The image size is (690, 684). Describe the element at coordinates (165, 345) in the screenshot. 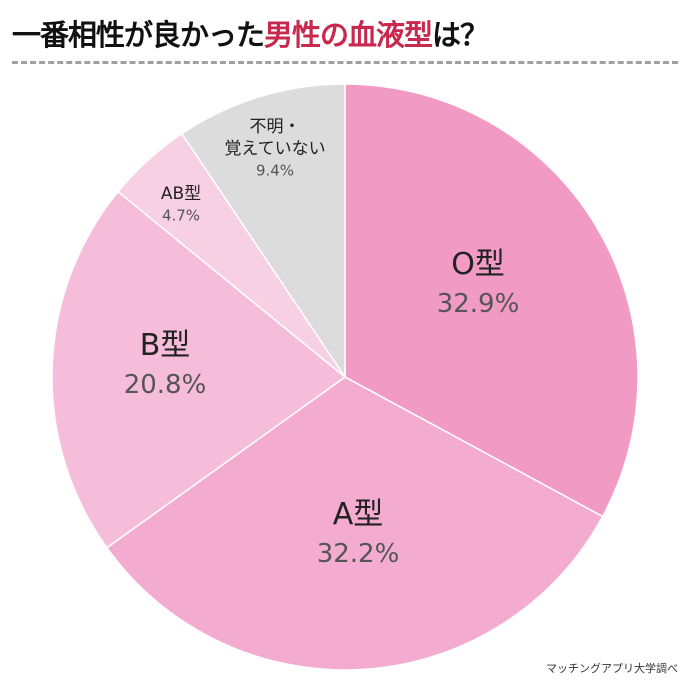

I see `slice-label: B型` at that location.